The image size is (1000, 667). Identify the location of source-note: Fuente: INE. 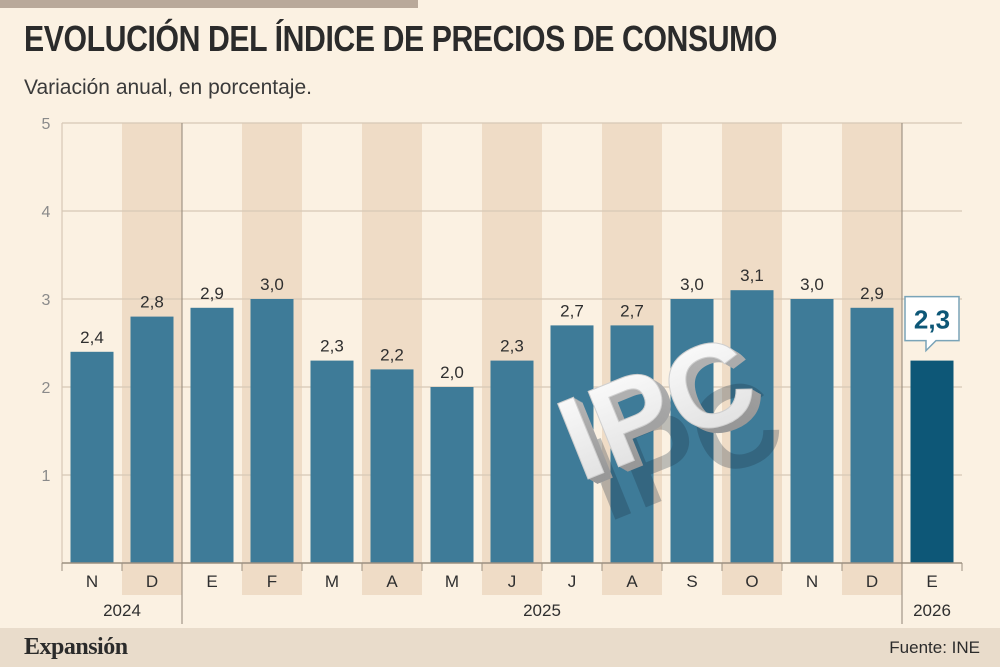
(934, 647).